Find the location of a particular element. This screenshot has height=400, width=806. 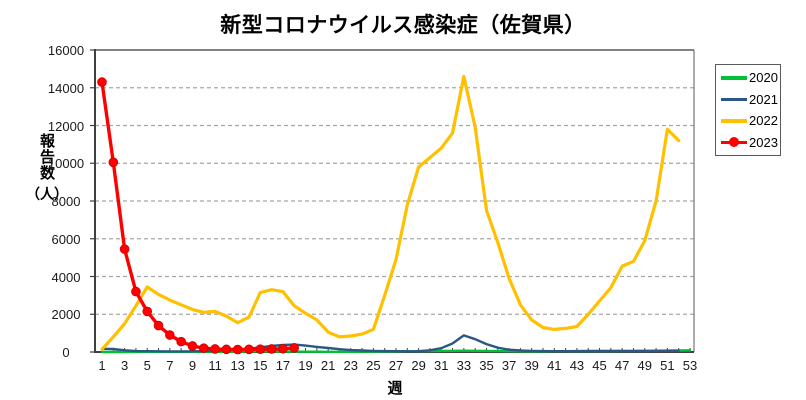

legend-swatch-2023 is located at coordinates (734, 142).